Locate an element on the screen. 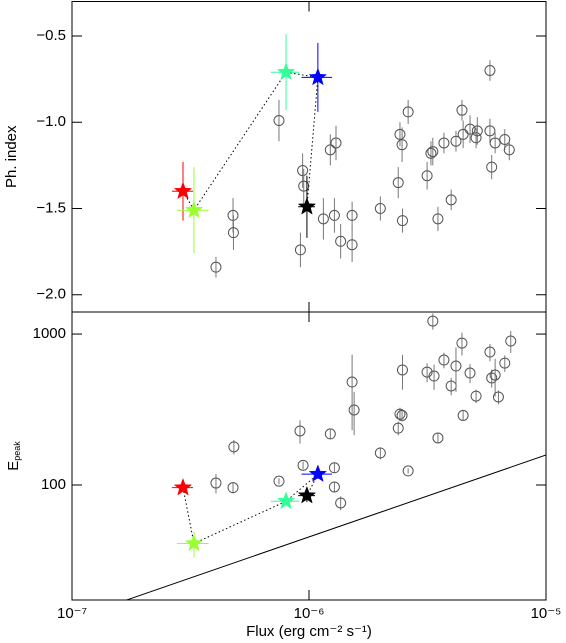 The image size is (566, 643). y-tick-label: −0.5 is located at coordinates (51, 35).